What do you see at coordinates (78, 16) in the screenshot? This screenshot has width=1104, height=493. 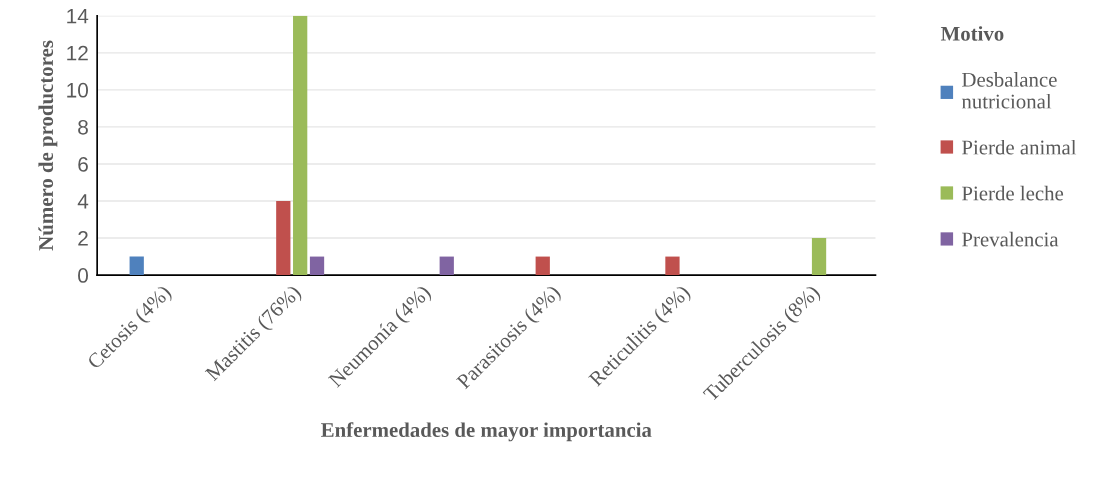 I see `y-tick-label: 14` at bounding box center [78, 16].